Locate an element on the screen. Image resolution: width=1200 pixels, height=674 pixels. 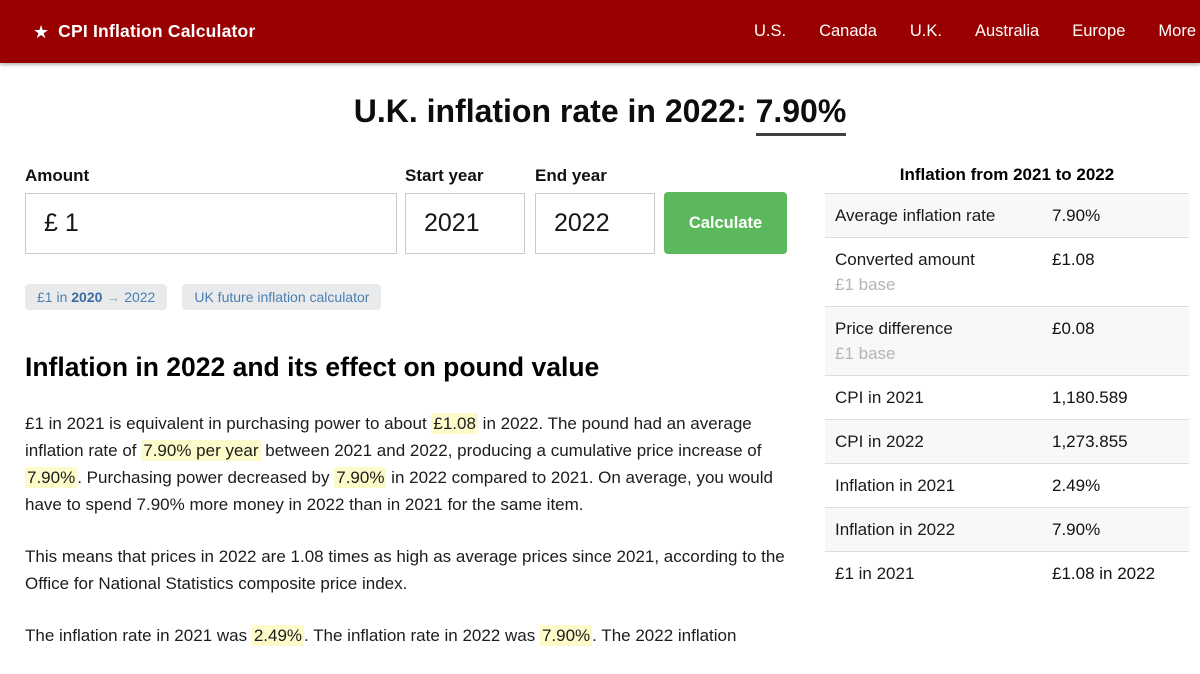
header-nav: U.S. Canada U.K. Australia Europe More is located at coordinates (975, 31).